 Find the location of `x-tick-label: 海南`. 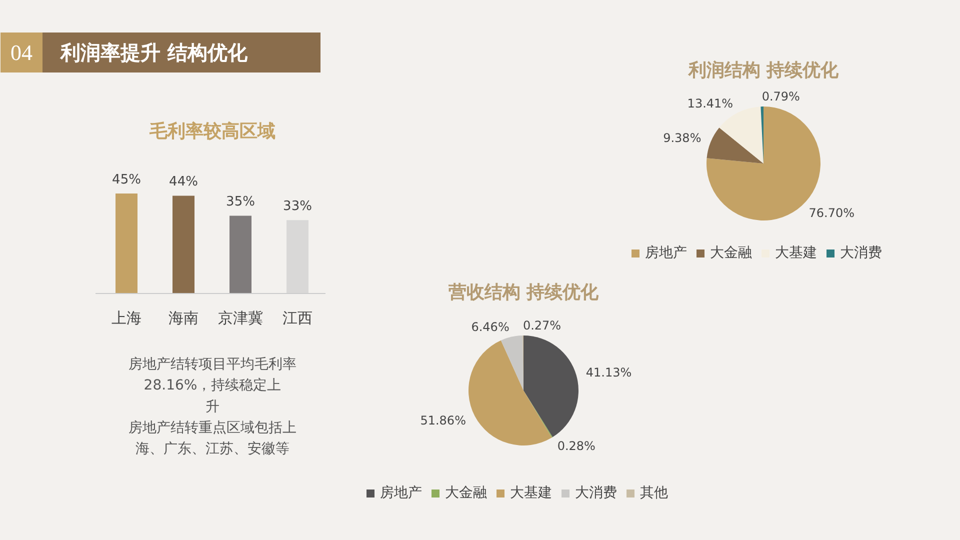

x-tick-label: 海南 is located at coordinates (183, 317).